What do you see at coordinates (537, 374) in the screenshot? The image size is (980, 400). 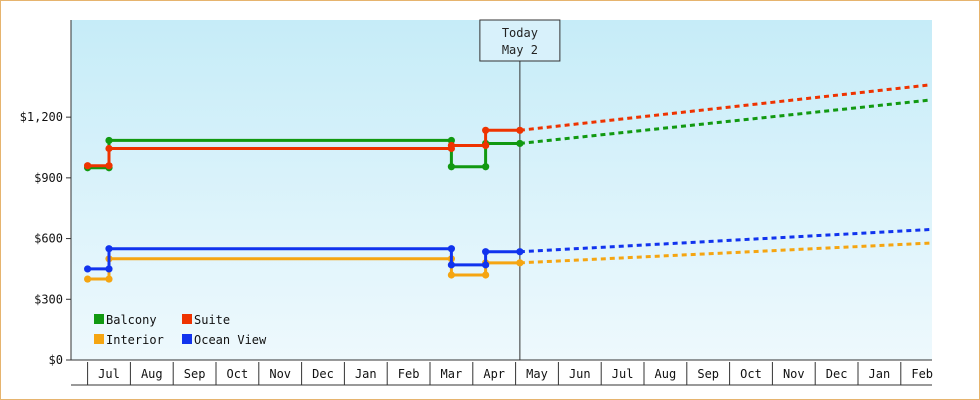 I see `x-tick-label: May` at bounding box center [537, 374].